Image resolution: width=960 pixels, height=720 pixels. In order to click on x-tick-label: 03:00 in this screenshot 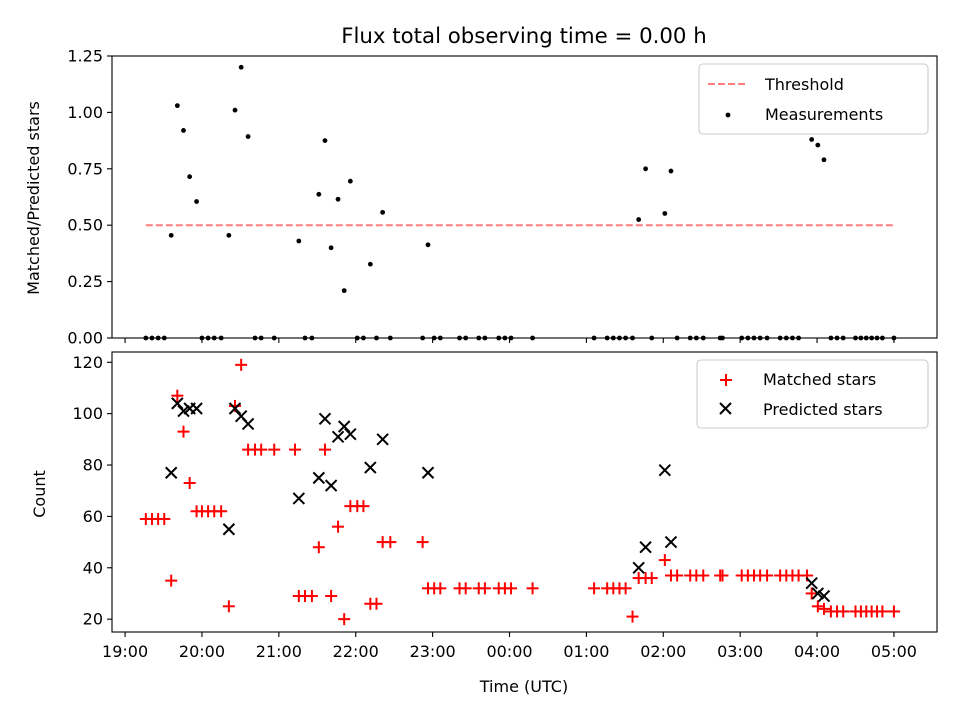, I will do `click(740, 651)`.